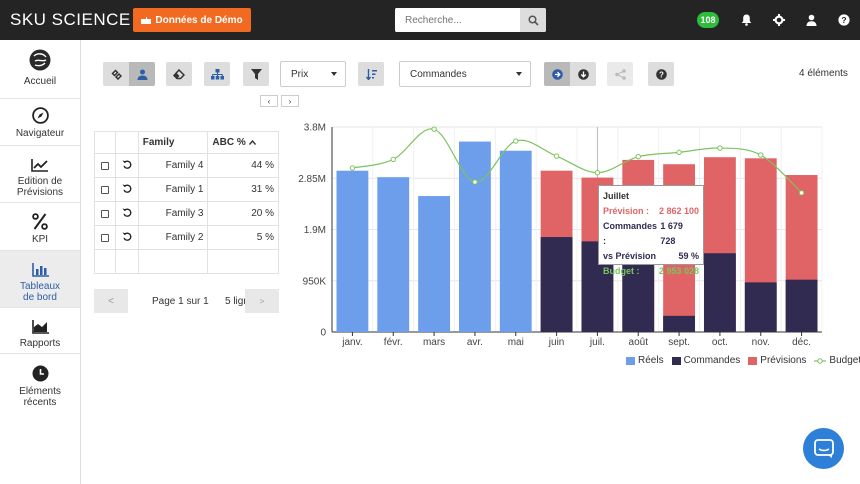 The image size is (860, 484). I want to click on pager: < Page 1 sur 1 5 lignes >, so click(186, 301).